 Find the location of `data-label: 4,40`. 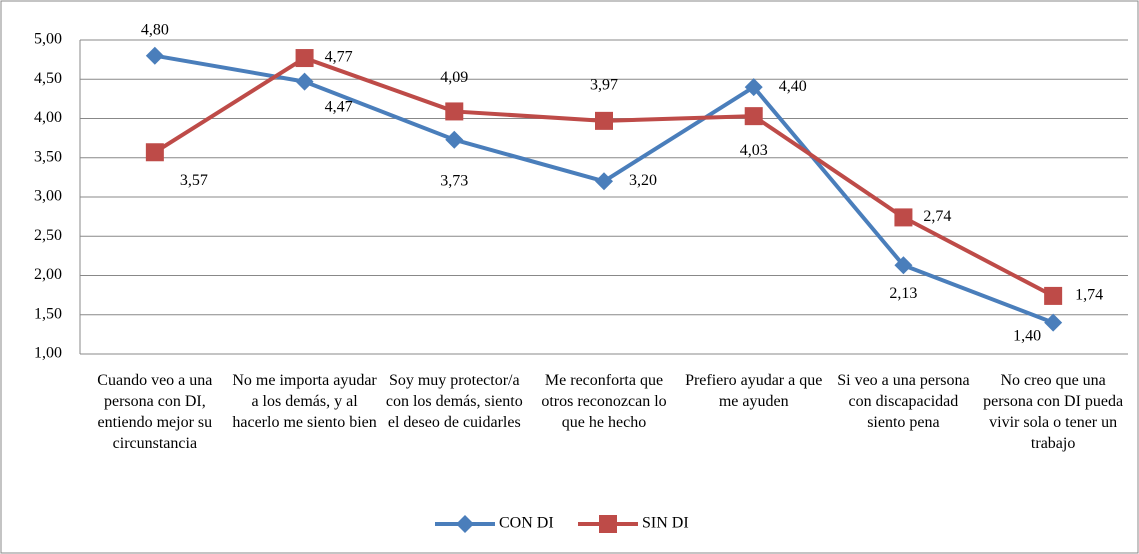

data-label: 4,40 is located at coordinates (793, 86).